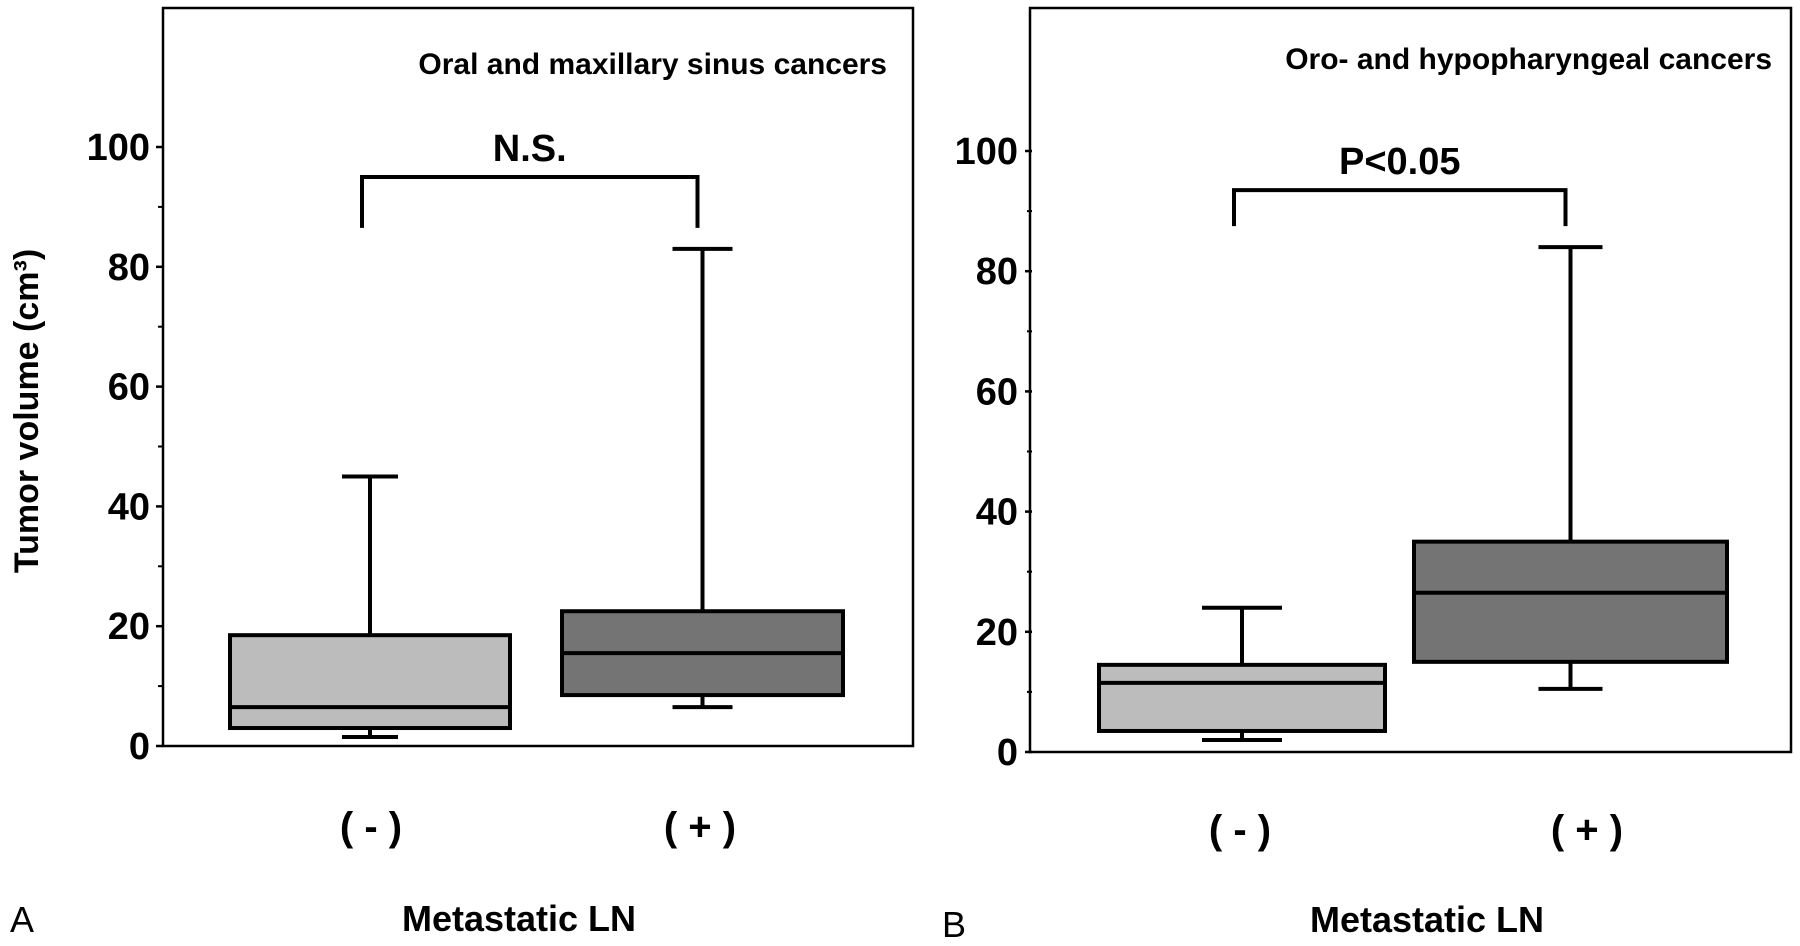 The width and height of the screenshot is (1800, 946). What do you see at coordinates (1400, 207) in the screenshot?
I see `panel-b-significance-bracket` at bounding box center [1400, 207].